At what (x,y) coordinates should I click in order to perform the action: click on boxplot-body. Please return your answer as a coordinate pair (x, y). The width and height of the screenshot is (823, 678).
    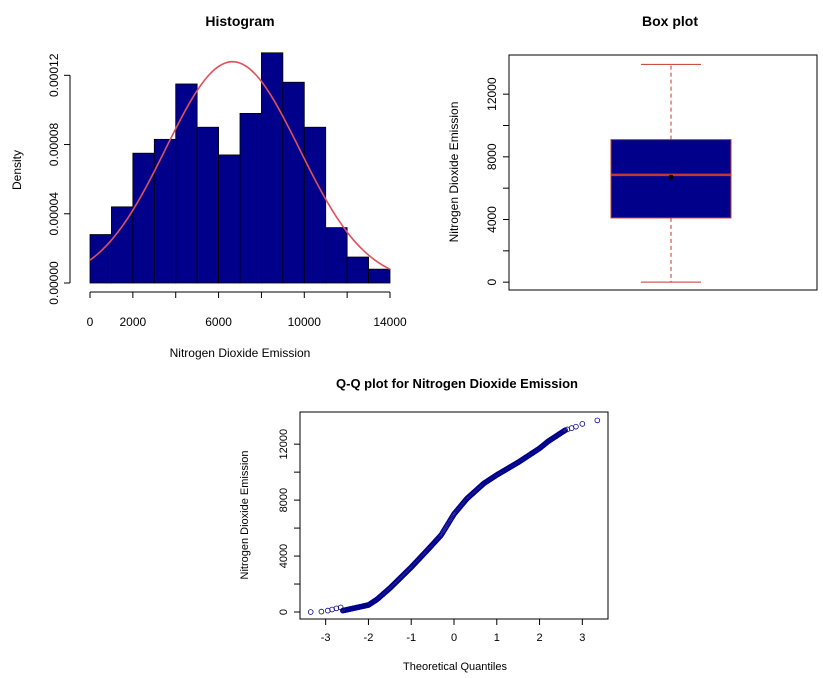
    Looking at the image, I should click on (671, 173).